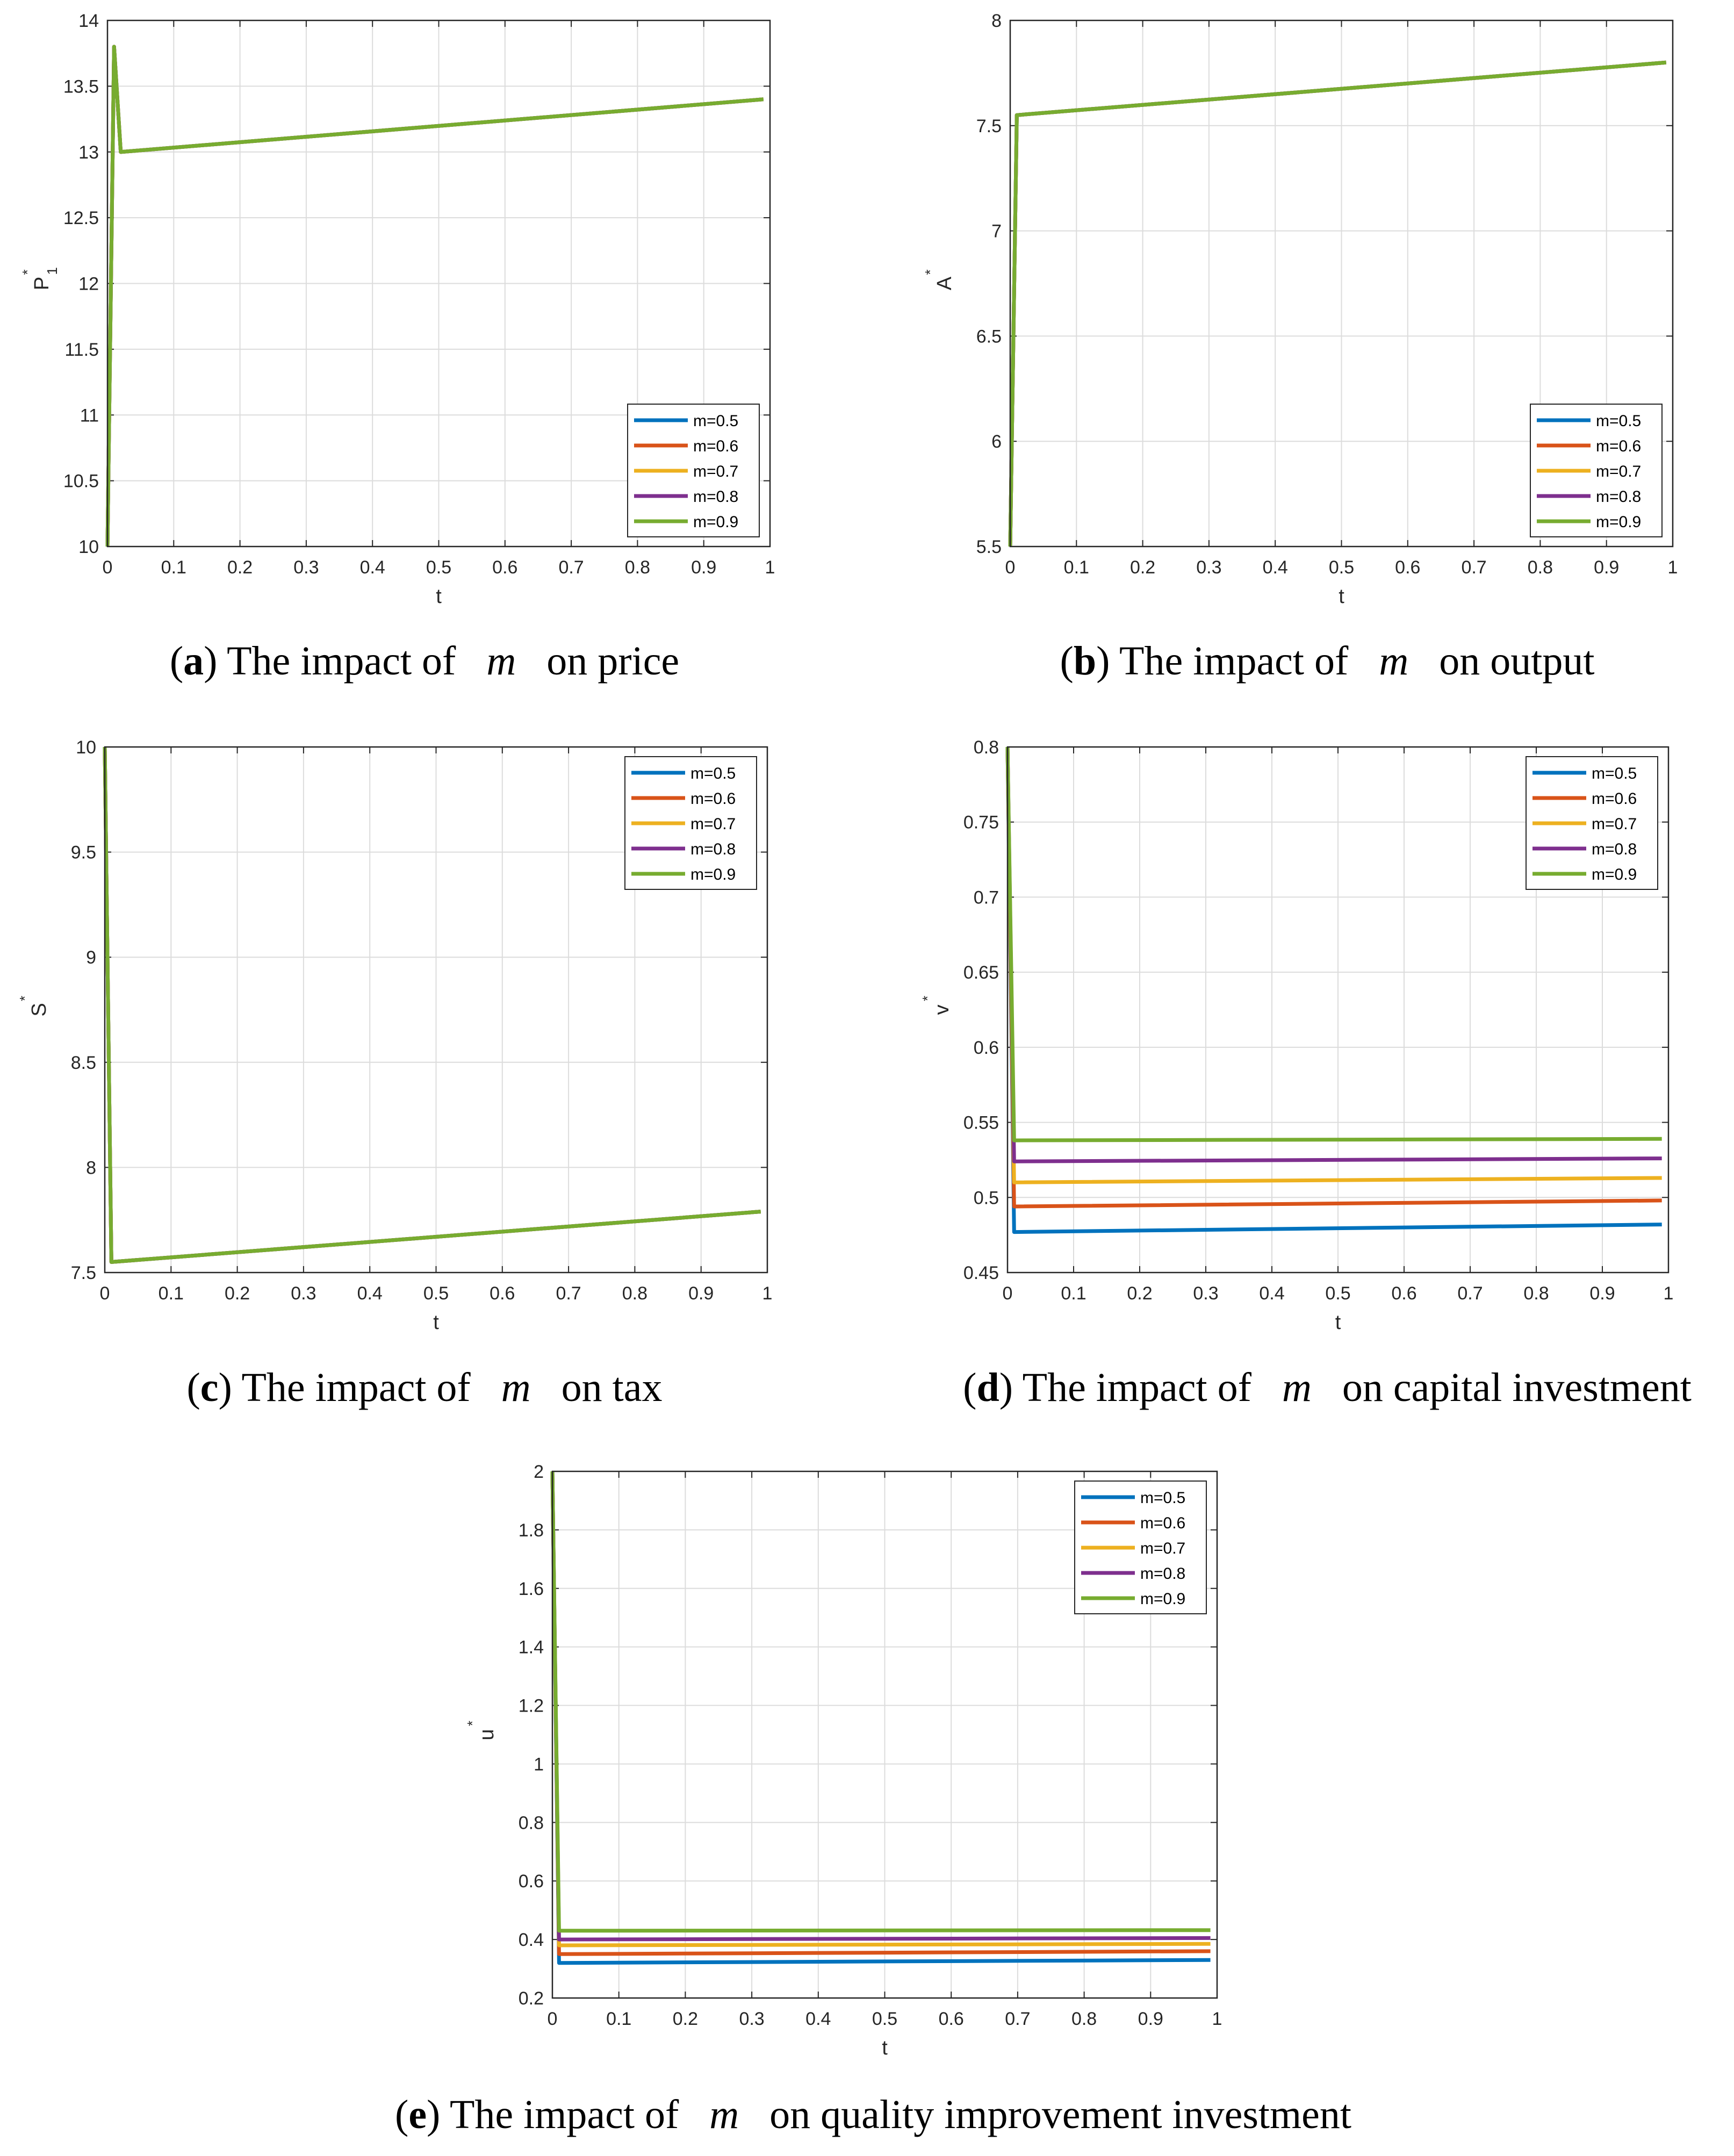 Image resolution: width=1734 pixels, height=2156 pixels. Describe the element at coordinates (531, 1823) in the screenshot. I see `y-tick-label: 0.8` at that location.